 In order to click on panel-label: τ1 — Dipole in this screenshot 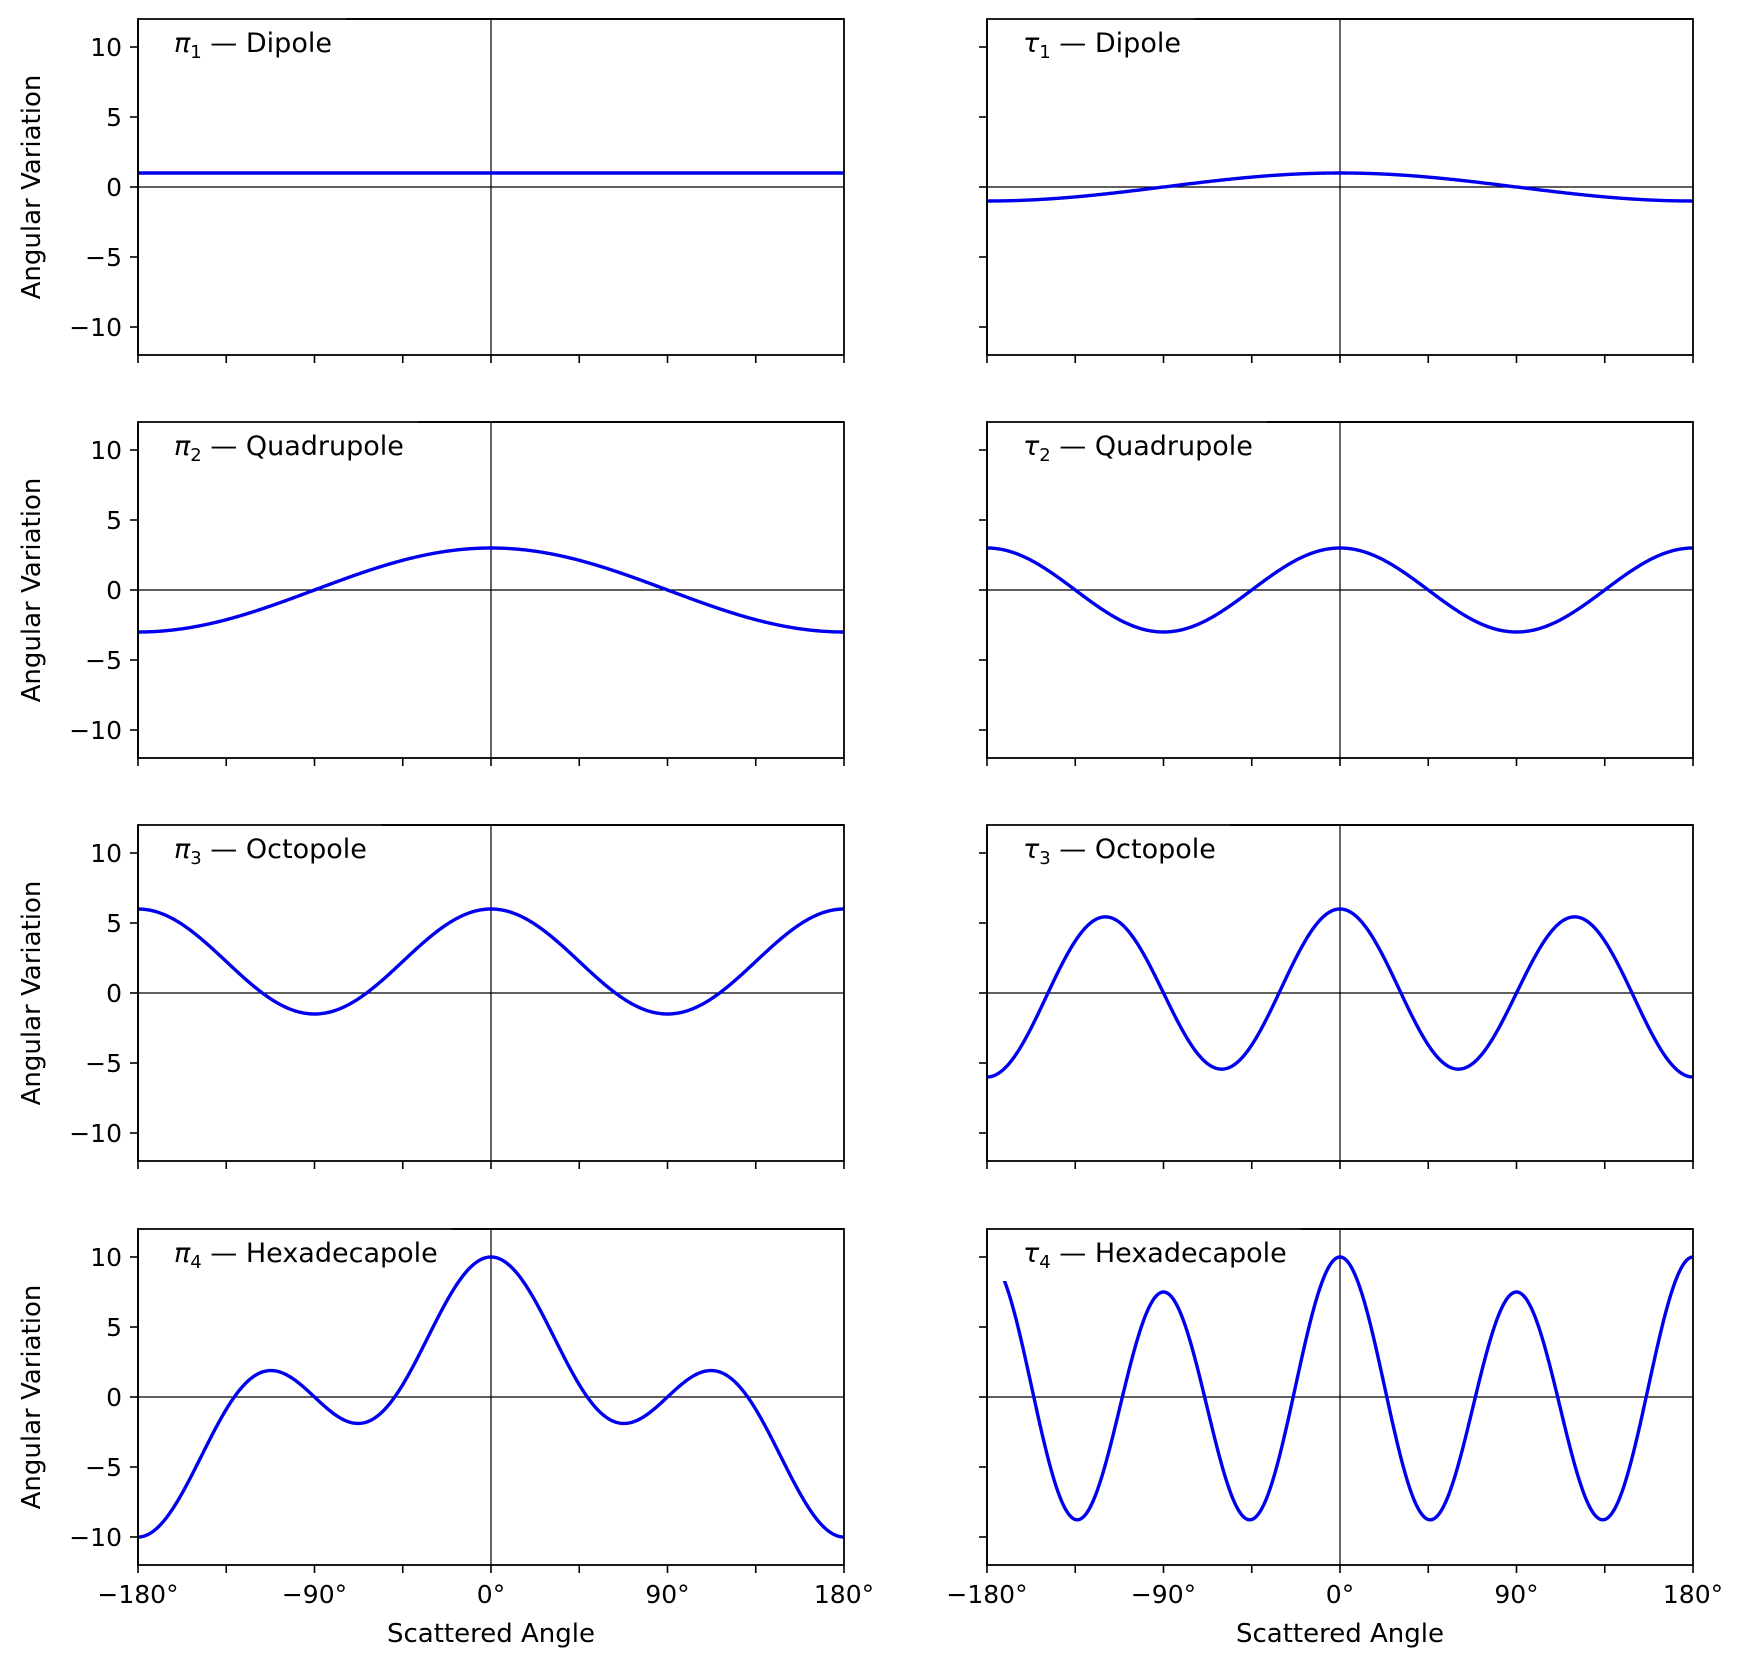, I will do `click(1102, 45)`.